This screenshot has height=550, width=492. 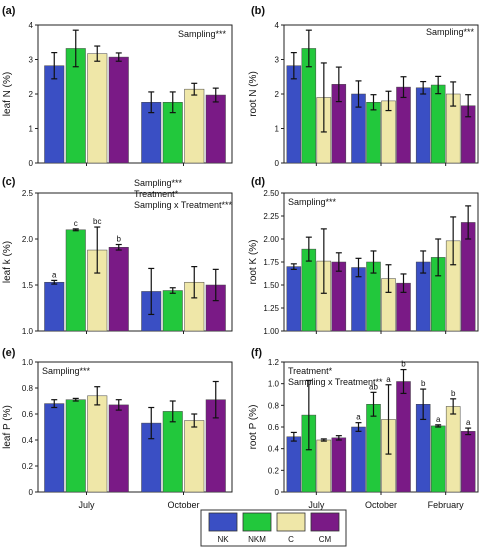 What do you see at coordinates (291, 522) in the screenshot?
I see `legend-swatch-C` at bounding box center [291, 522].